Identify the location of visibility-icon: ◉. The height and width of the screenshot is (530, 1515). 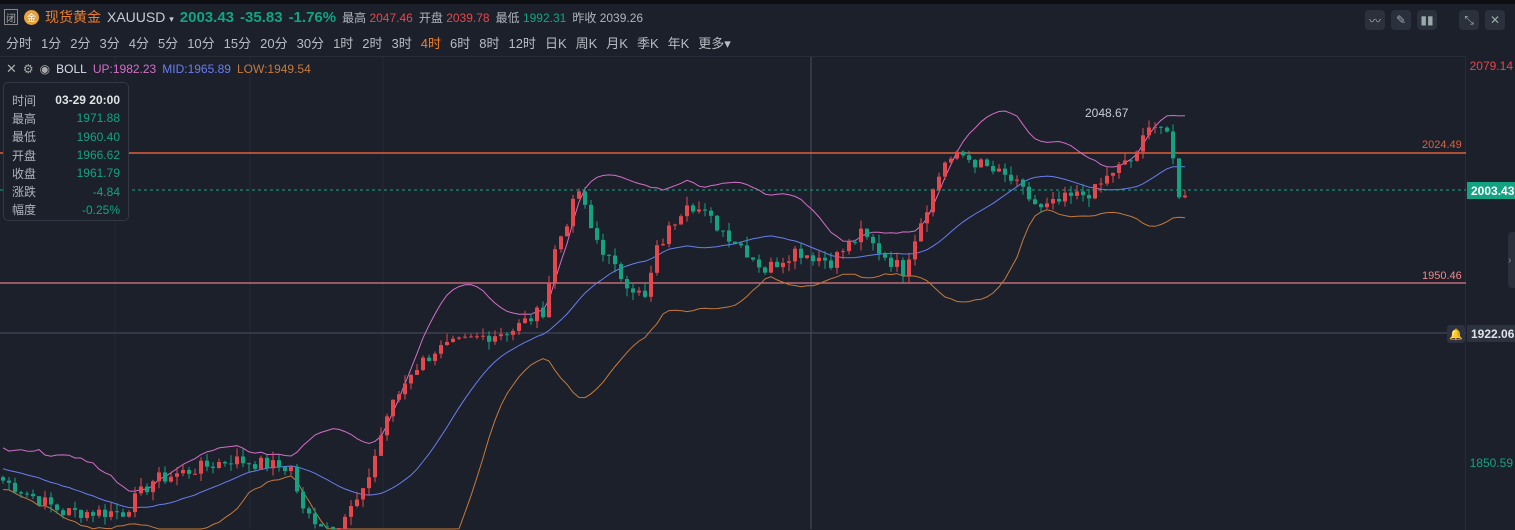
(45, 69).